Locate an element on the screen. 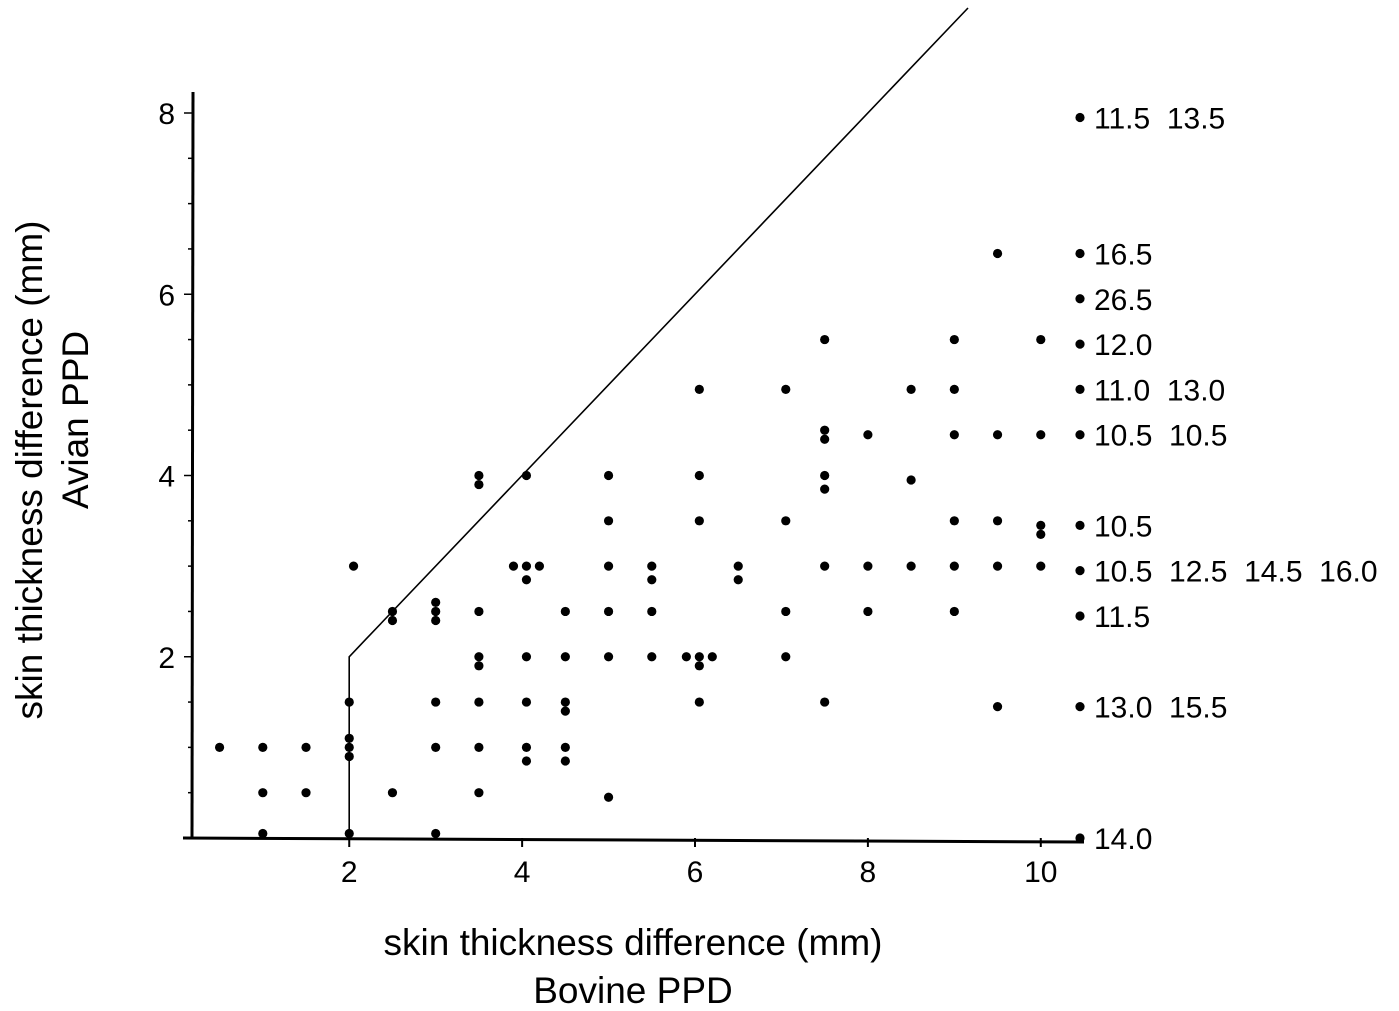 The height and width of the screenshot is (1011, 1399). off-scale-label: 13.0 15.5 is located at coordinates (1160, 708).